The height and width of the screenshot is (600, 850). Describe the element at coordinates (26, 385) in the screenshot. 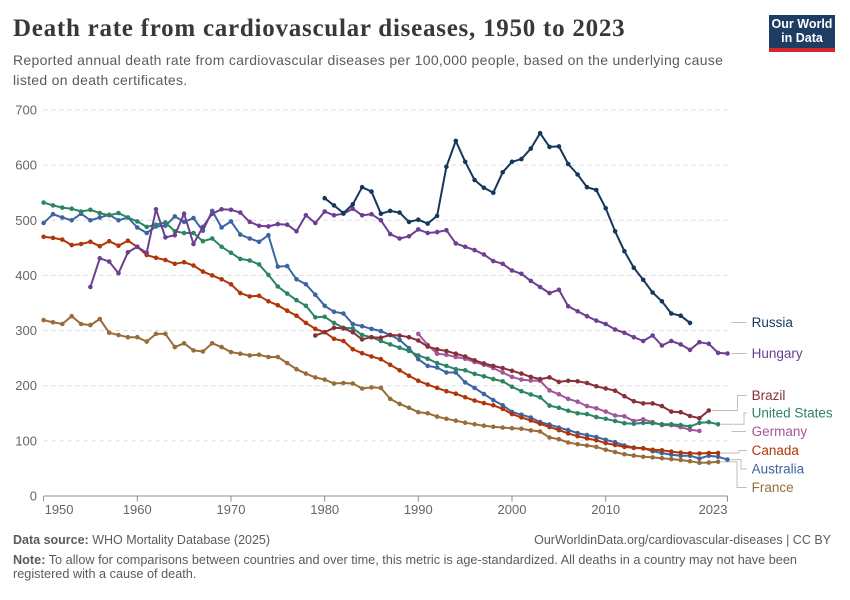

I see `svg-text: 200` at that location.